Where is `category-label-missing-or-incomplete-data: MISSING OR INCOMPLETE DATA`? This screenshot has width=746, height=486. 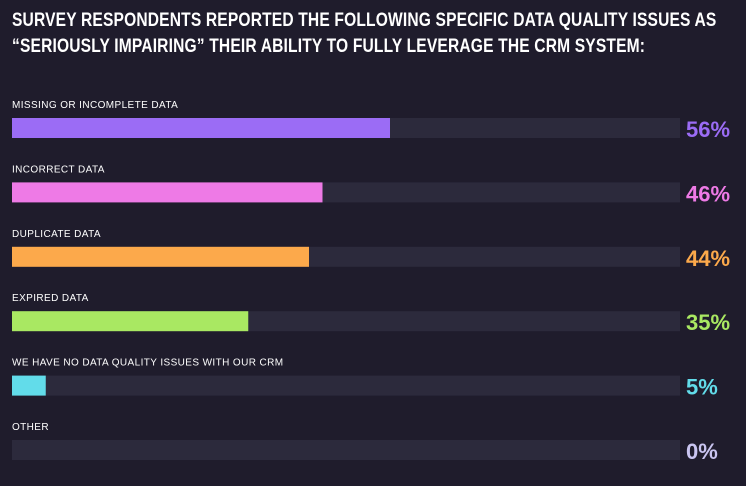 category-label-missing-or-incomplete-data: MISSING OR INCOMPLETE DATA is located at coordinates (95, 105).